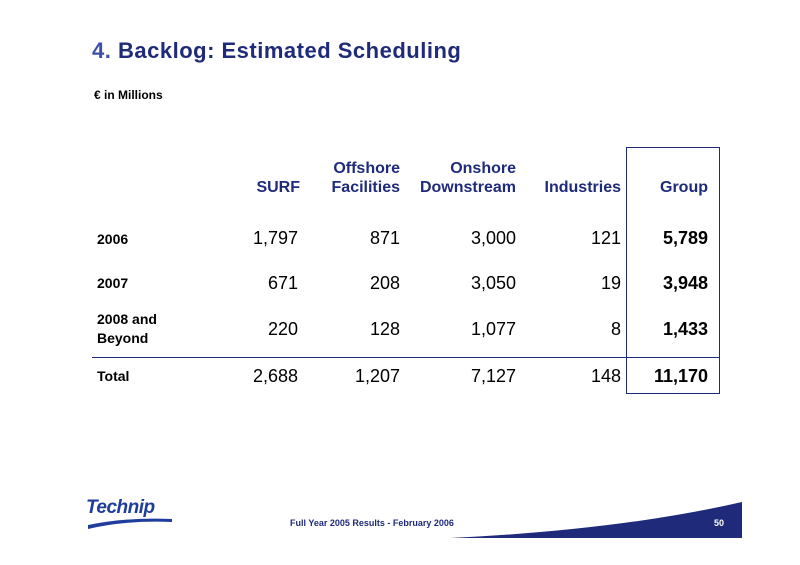 Image resolution: width=800 pixels, height=565 pixels. I want to click on cell-2006-surf: 1,797, so click(275, 238).